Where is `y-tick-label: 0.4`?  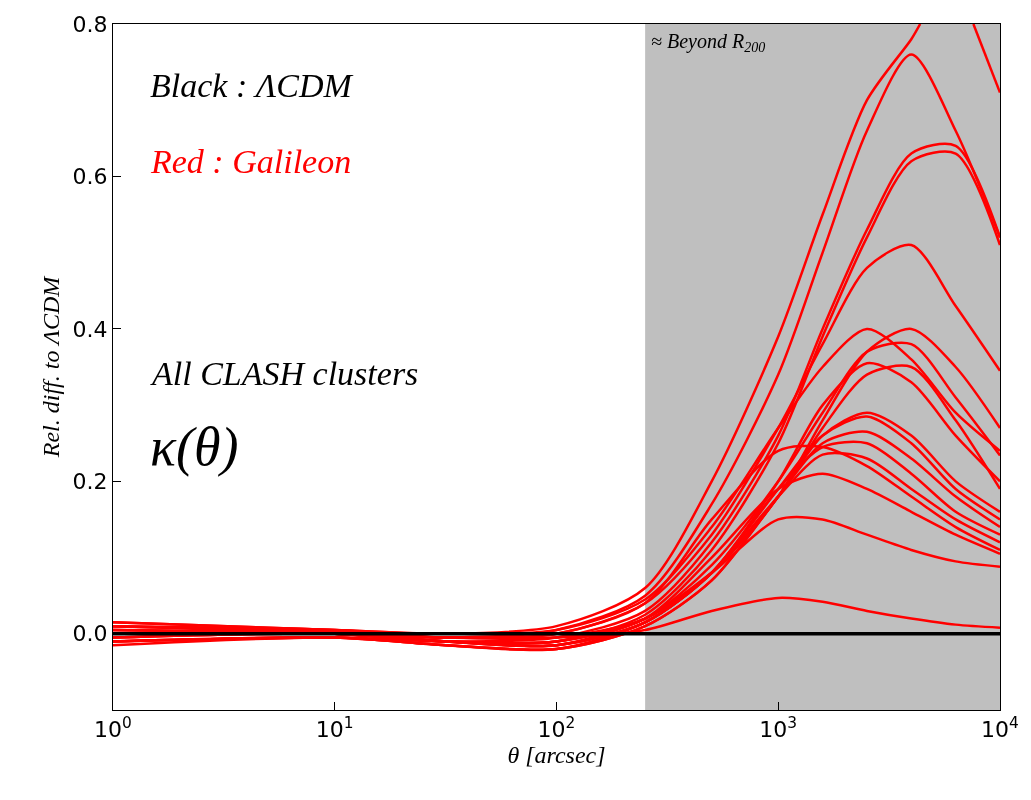 y-tick-label: 0.4 is located at coordinates (90, 329).